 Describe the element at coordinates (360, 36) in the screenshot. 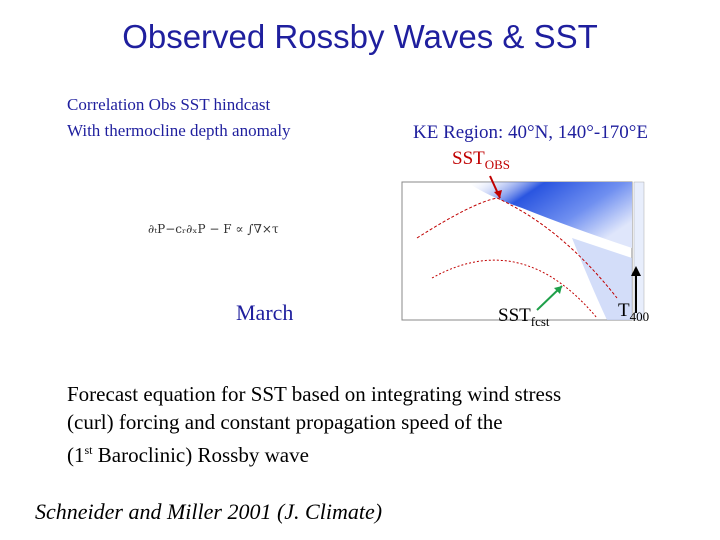

I see `slide-title: Observed Rossby Waves & SST` at that location.